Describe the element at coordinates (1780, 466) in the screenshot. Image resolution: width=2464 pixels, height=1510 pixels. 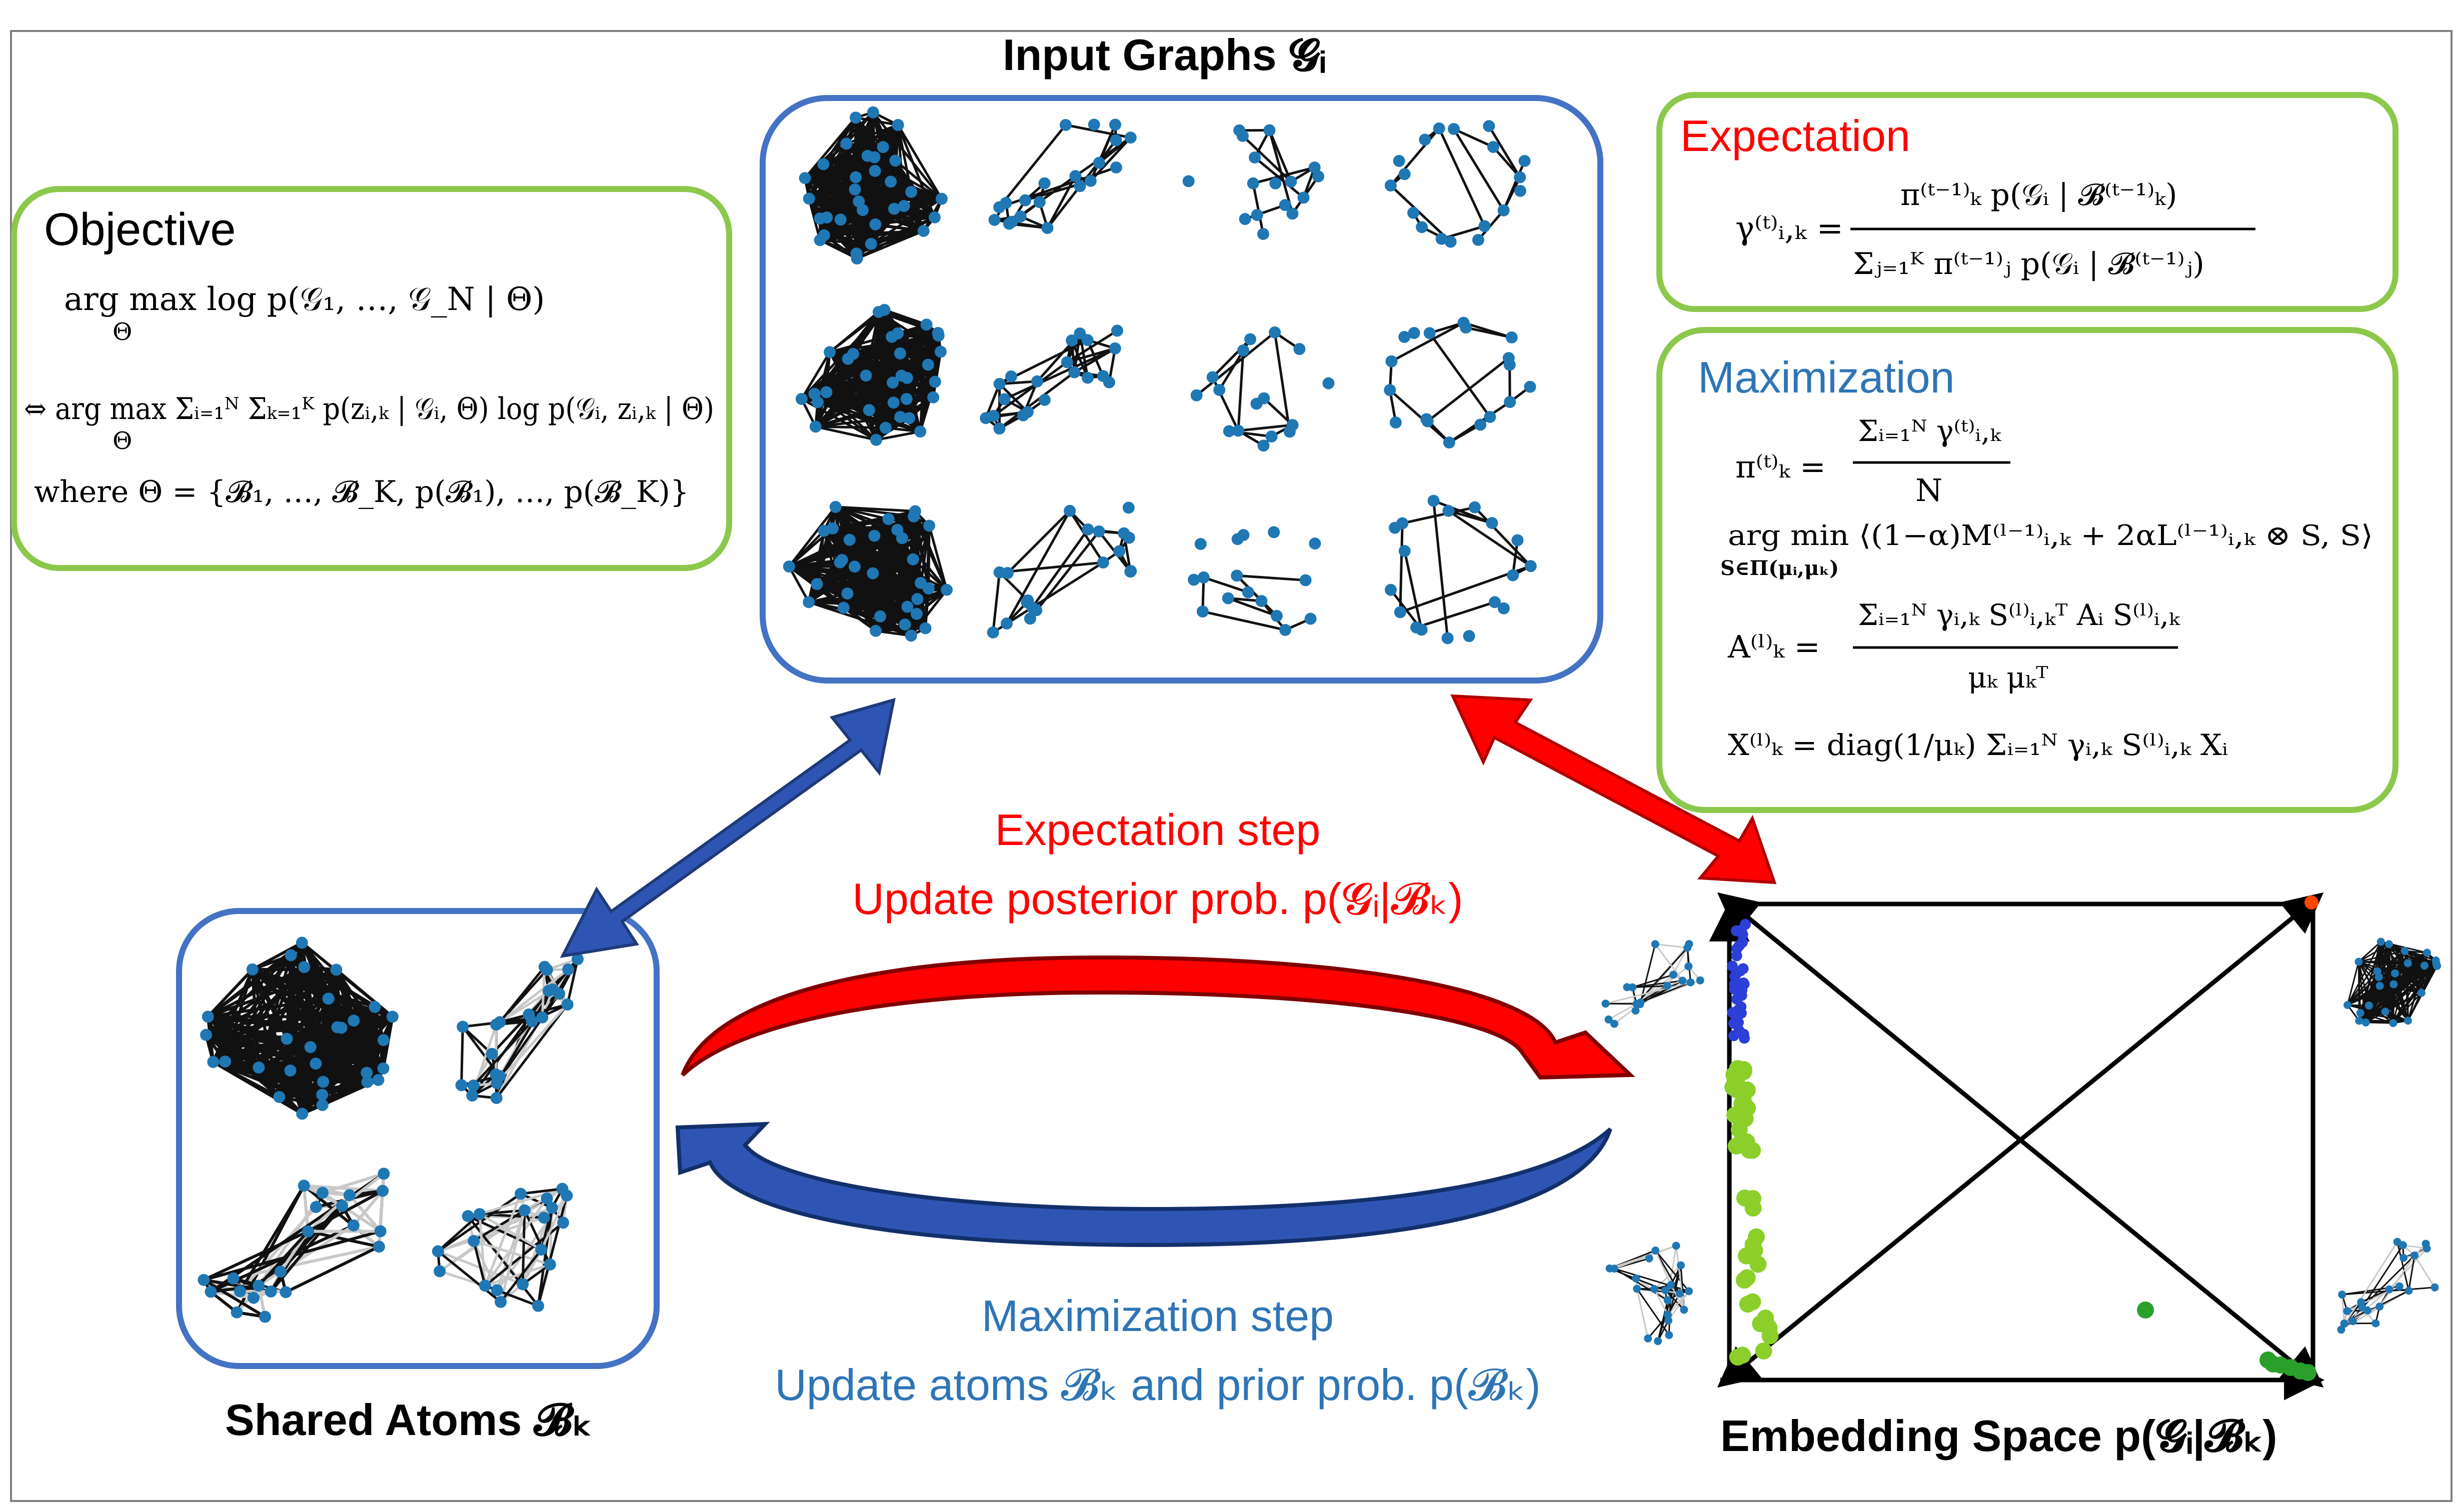
I see `max-eq1-lhs: π⁽ᵗ⁾ₖ =` at that location.